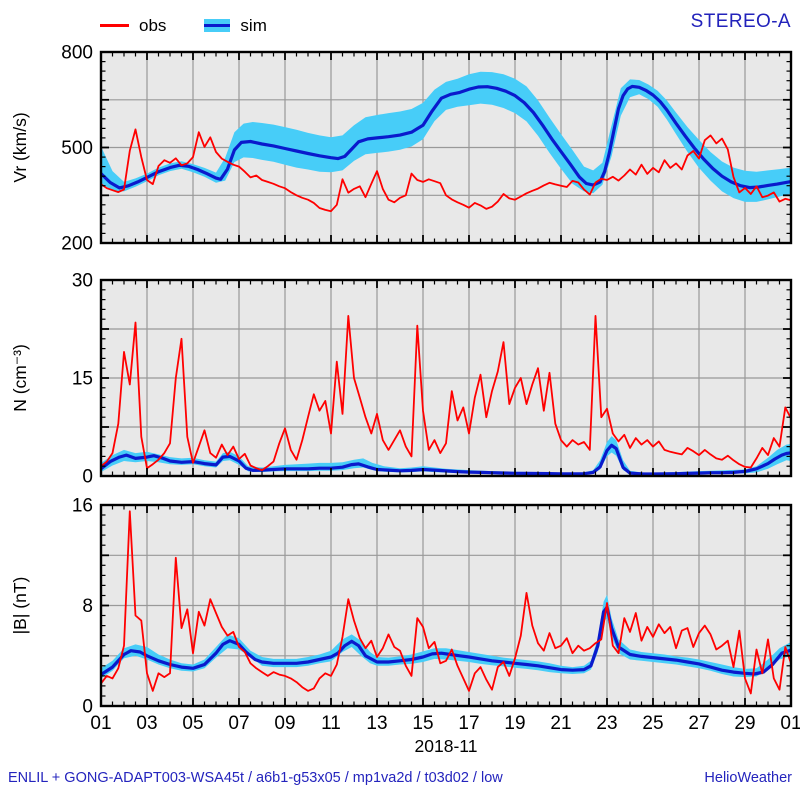 Image resolution: width=800 pixels, height=800 pixels. I want to click on legend-sim-band-swatch, so click(217, 25).